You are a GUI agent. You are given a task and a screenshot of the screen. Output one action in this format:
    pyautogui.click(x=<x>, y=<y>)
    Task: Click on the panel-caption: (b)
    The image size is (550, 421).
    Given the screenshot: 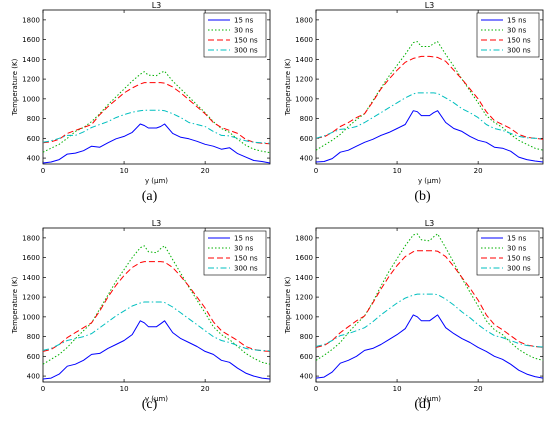 What is the action you would take?
    pyautogui.click(x=422, y=196)
    